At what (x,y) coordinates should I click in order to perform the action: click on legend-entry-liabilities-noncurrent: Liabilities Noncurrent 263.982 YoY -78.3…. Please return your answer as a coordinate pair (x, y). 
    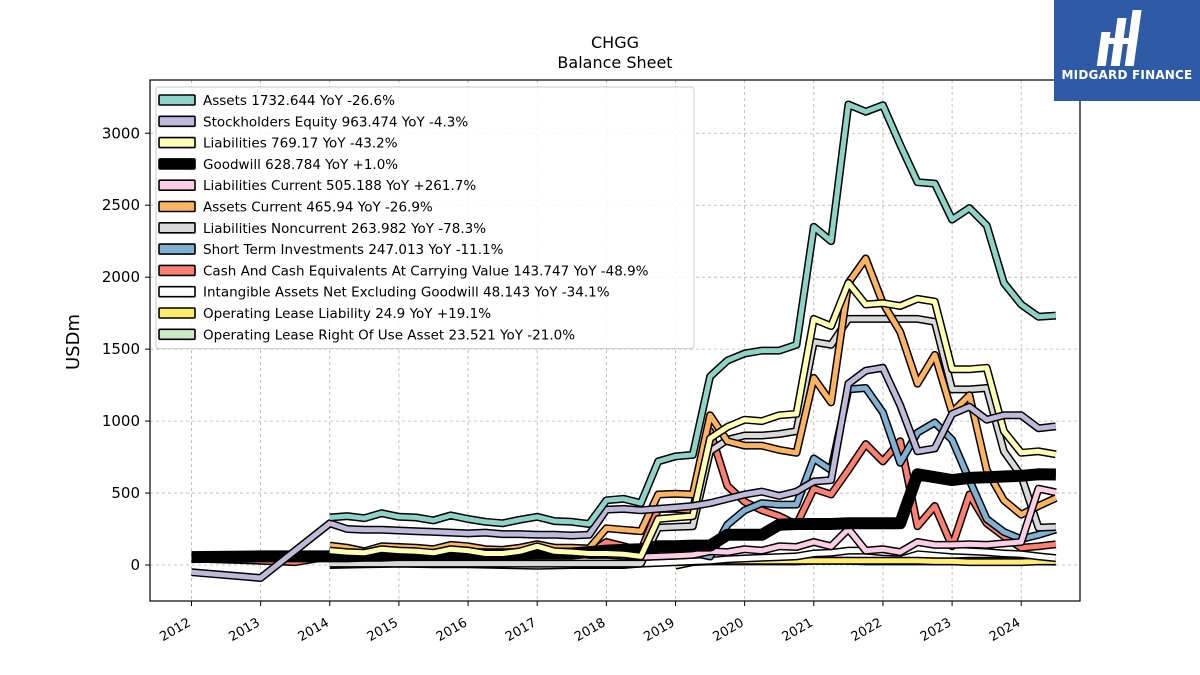
    Looking at the image, I should click on (344, 229).